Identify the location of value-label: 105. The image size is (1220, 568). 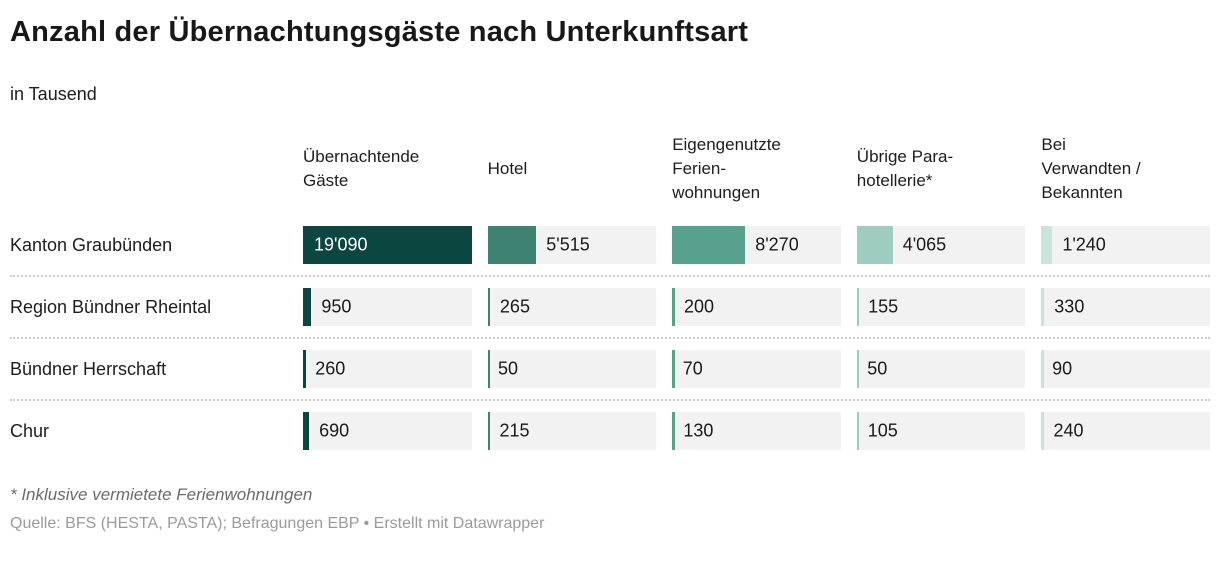
(882, 430).